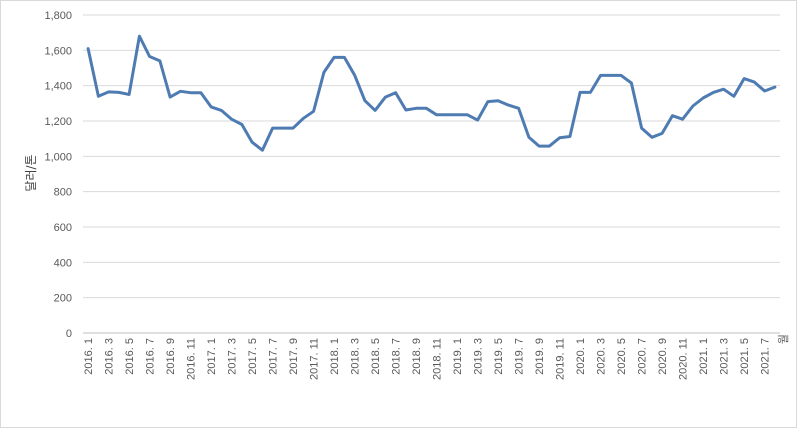 The height and width of the screenshot is (428, 797). Describe the element at coordinates (63, 299) in the screenshot. I see `y-tick-label: 200` at that location.